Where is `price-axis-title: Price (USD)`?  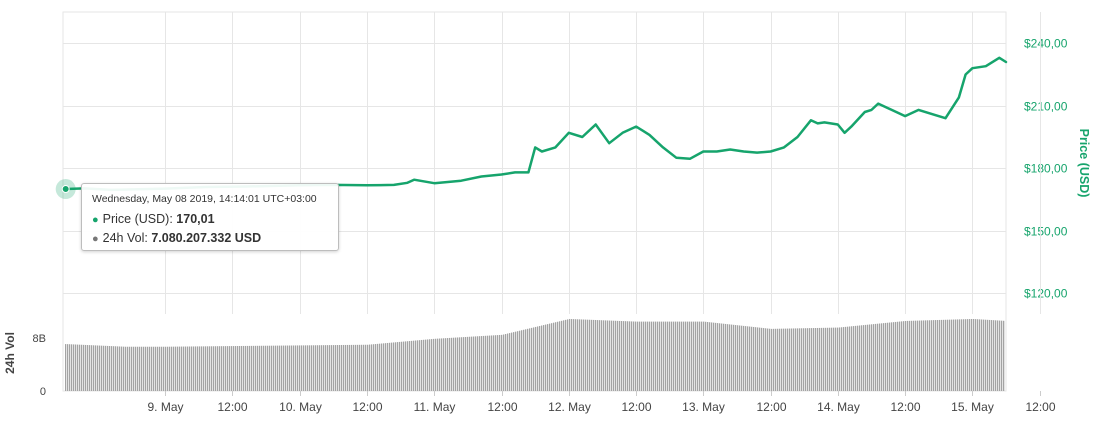
price-axis-title: Price (USD) is located at coordinates (1084, 163).